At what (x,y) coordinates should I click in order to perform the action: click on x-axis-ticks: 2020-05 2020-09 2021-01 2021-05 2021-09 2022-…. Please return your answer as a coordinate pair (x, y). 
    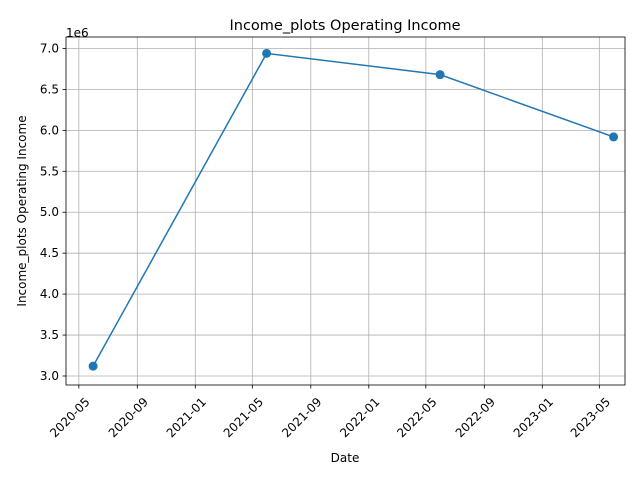
    Looking at the image, I should click on (330, 412).